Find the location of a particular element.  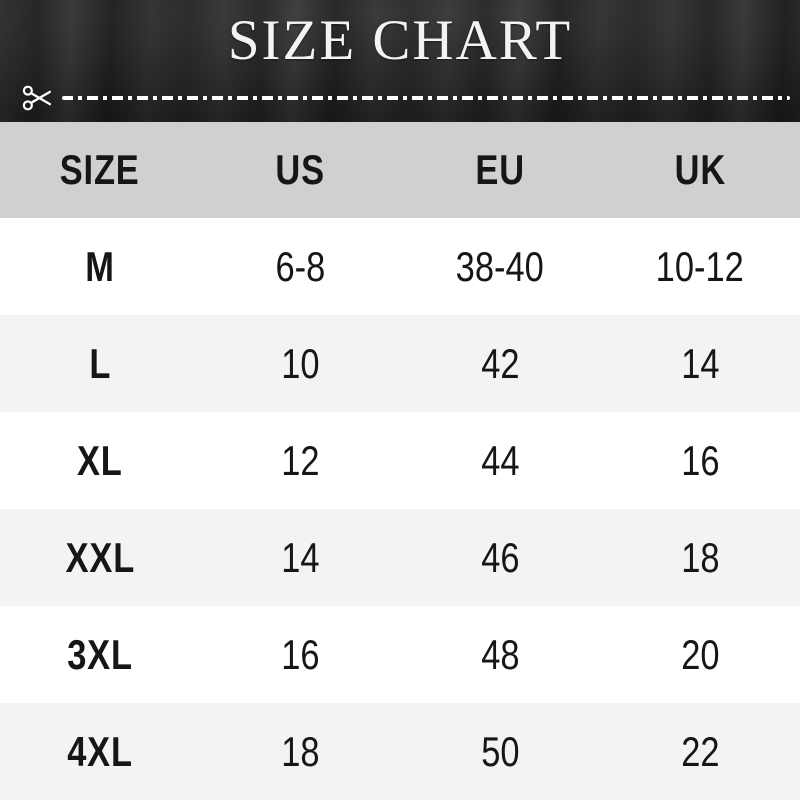

cell-eu: 44 is located at coordinates (500, 460).